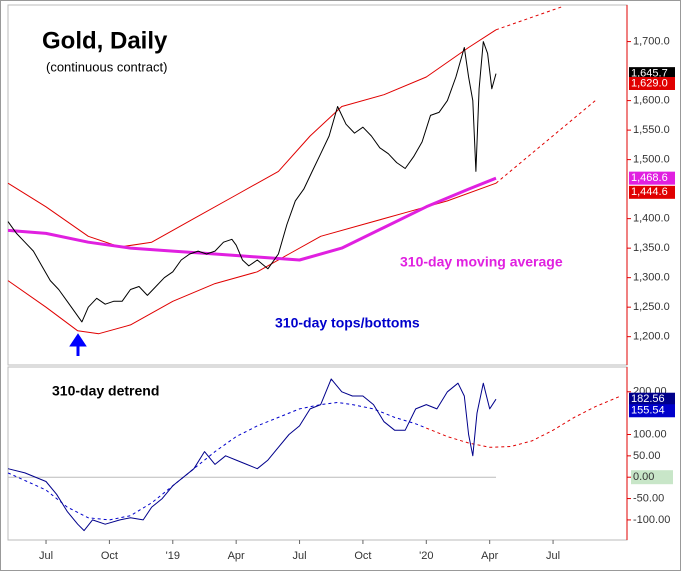 Image resolution: width=681 pixels, height=571 pixels. I want to click on y-tick-label: 1,700.0, so click(651, 41).